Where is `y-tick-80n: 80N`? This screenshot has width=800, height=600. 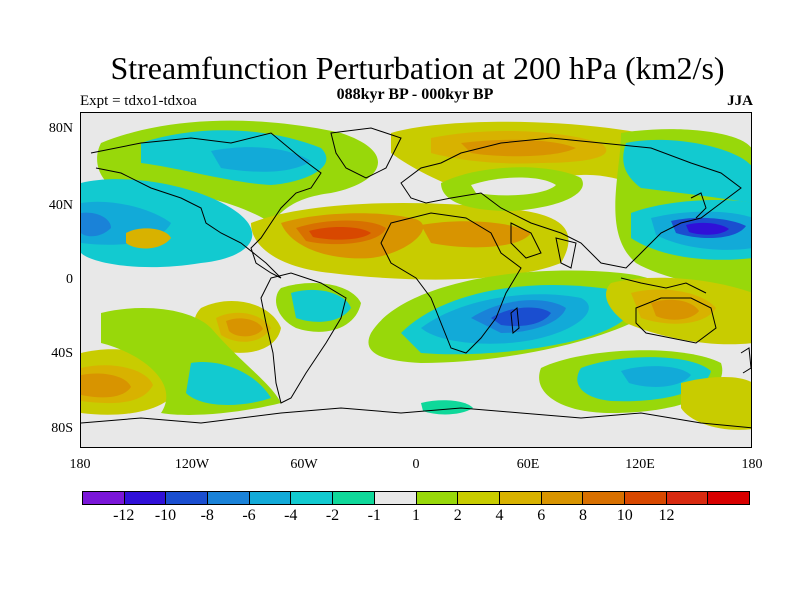 y-tick-80n: 80N is located at coordinates (60, 128).